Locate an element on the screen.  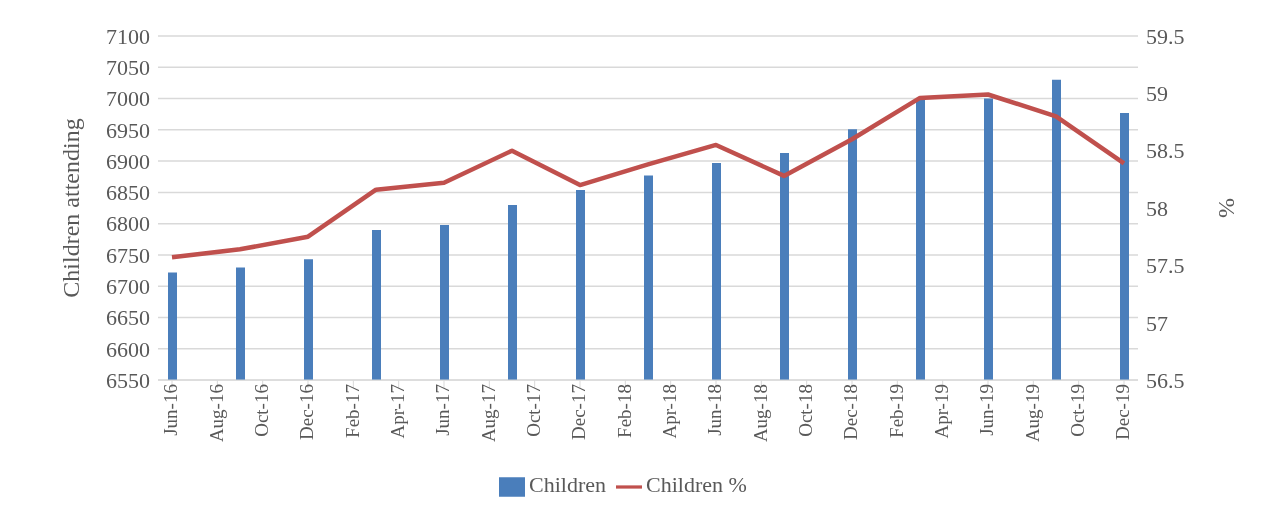
y2-tick-label: 58.5 is located at coordinates (1165, 151).